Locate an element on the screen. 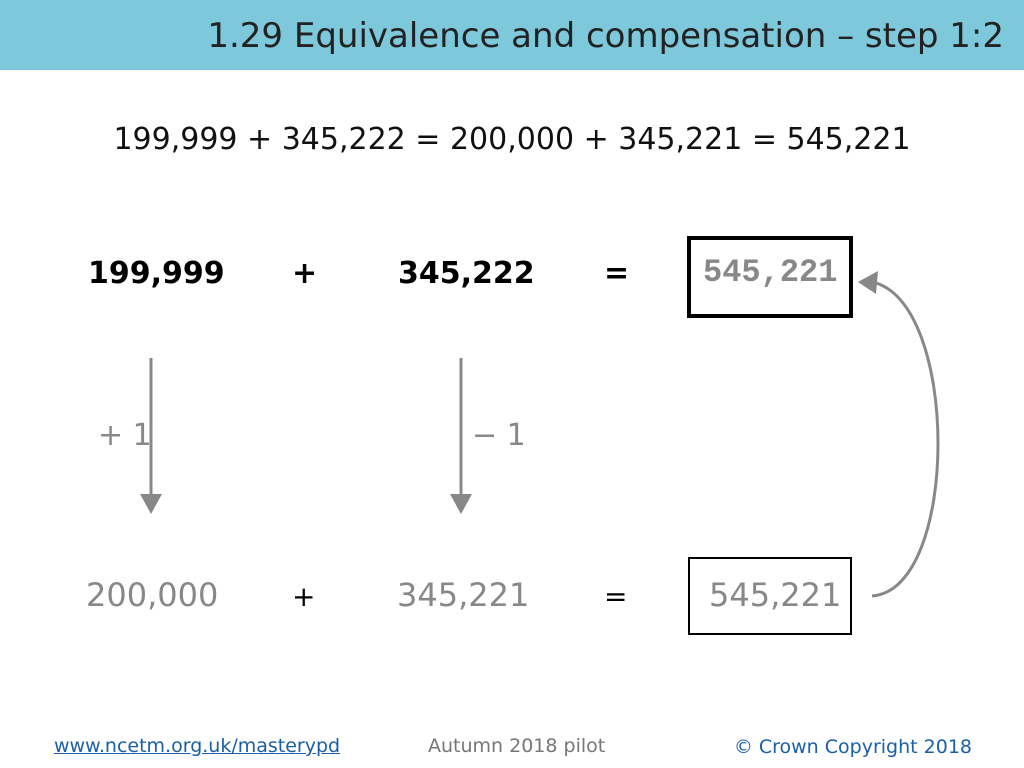 The height and width of the screenshot is (768, 1024). footer-center: Autumn 2018 pilot is located at coordinates (517, 746).